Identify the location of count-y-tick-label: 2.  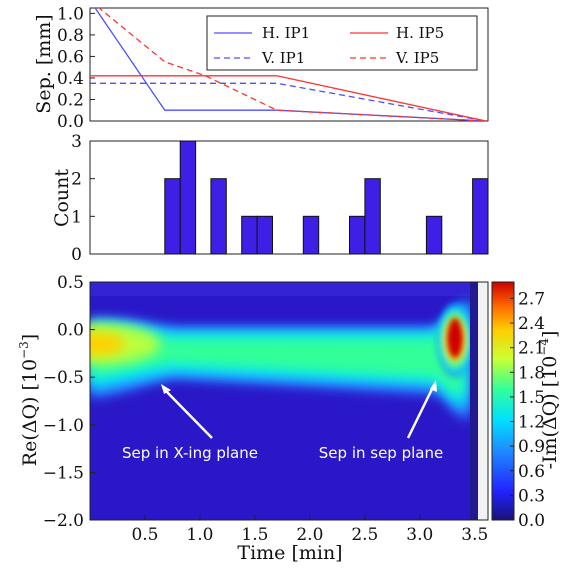
(76, 180).